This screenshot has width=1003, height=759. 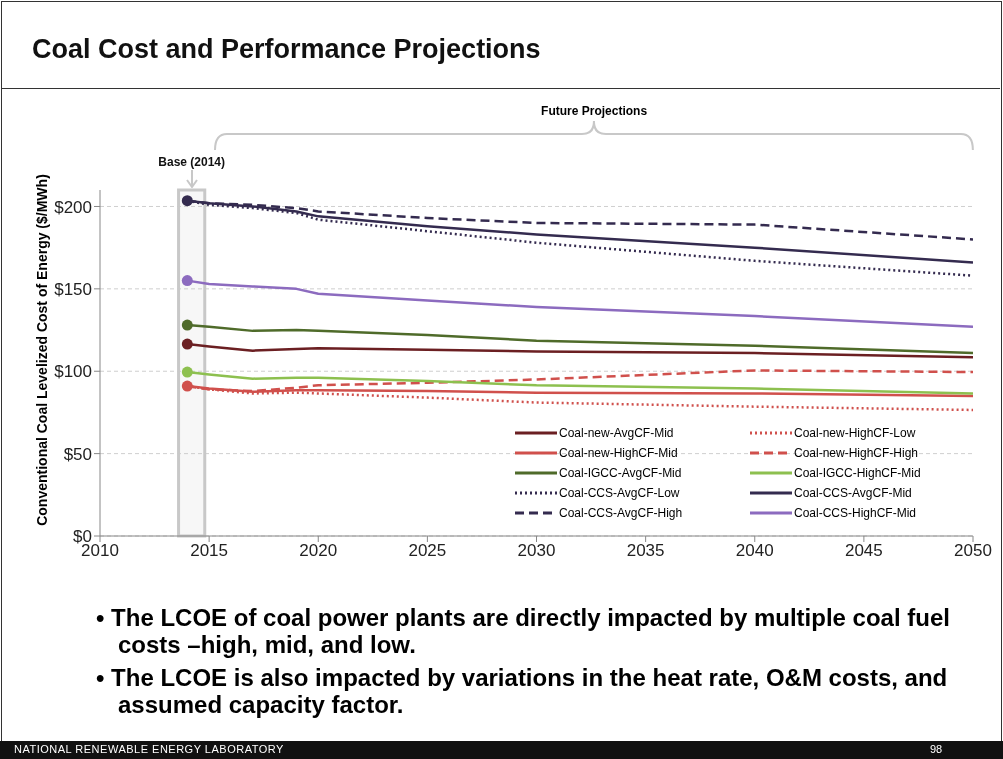 What do you see at coordinates (853, 493) in the screenshot?
I see `legend-label: Coal-CCS-AvgCF-Mid` at bounding box center [853, 493].